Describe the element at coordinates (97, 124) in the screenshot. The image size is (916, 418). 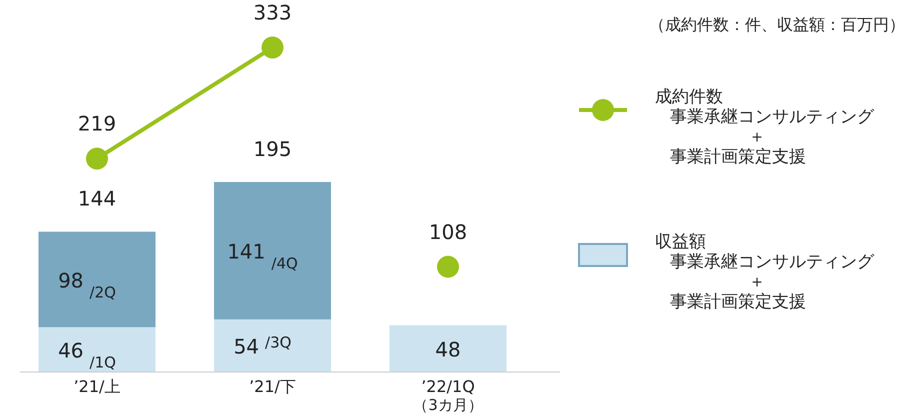
I see `data-label: 219` at that location.